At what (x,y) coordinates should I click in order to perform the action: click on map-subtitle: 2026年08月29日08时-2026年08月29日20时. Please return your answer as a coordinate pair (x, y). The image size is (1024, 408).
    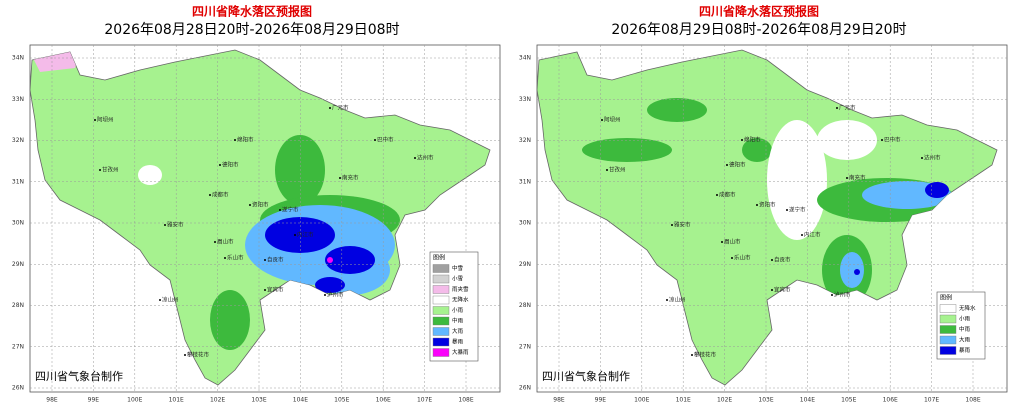
    Looking at the image, I should click on (758, 30).